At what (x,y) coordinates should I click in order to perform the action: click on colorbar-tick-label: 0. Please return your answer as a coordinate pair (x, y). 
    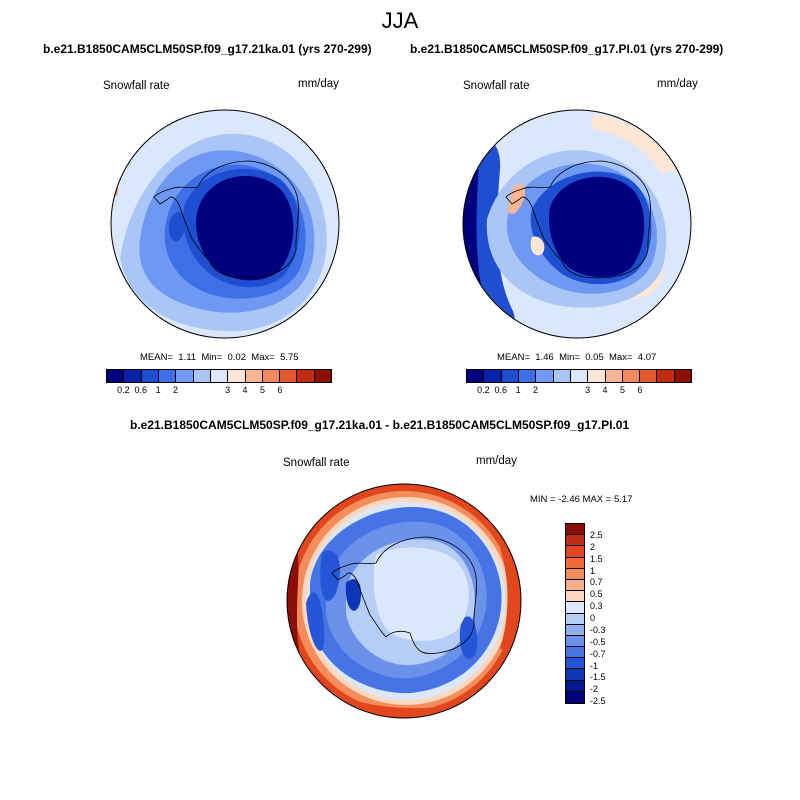
    Looking at the image, I should click on (593, 618).